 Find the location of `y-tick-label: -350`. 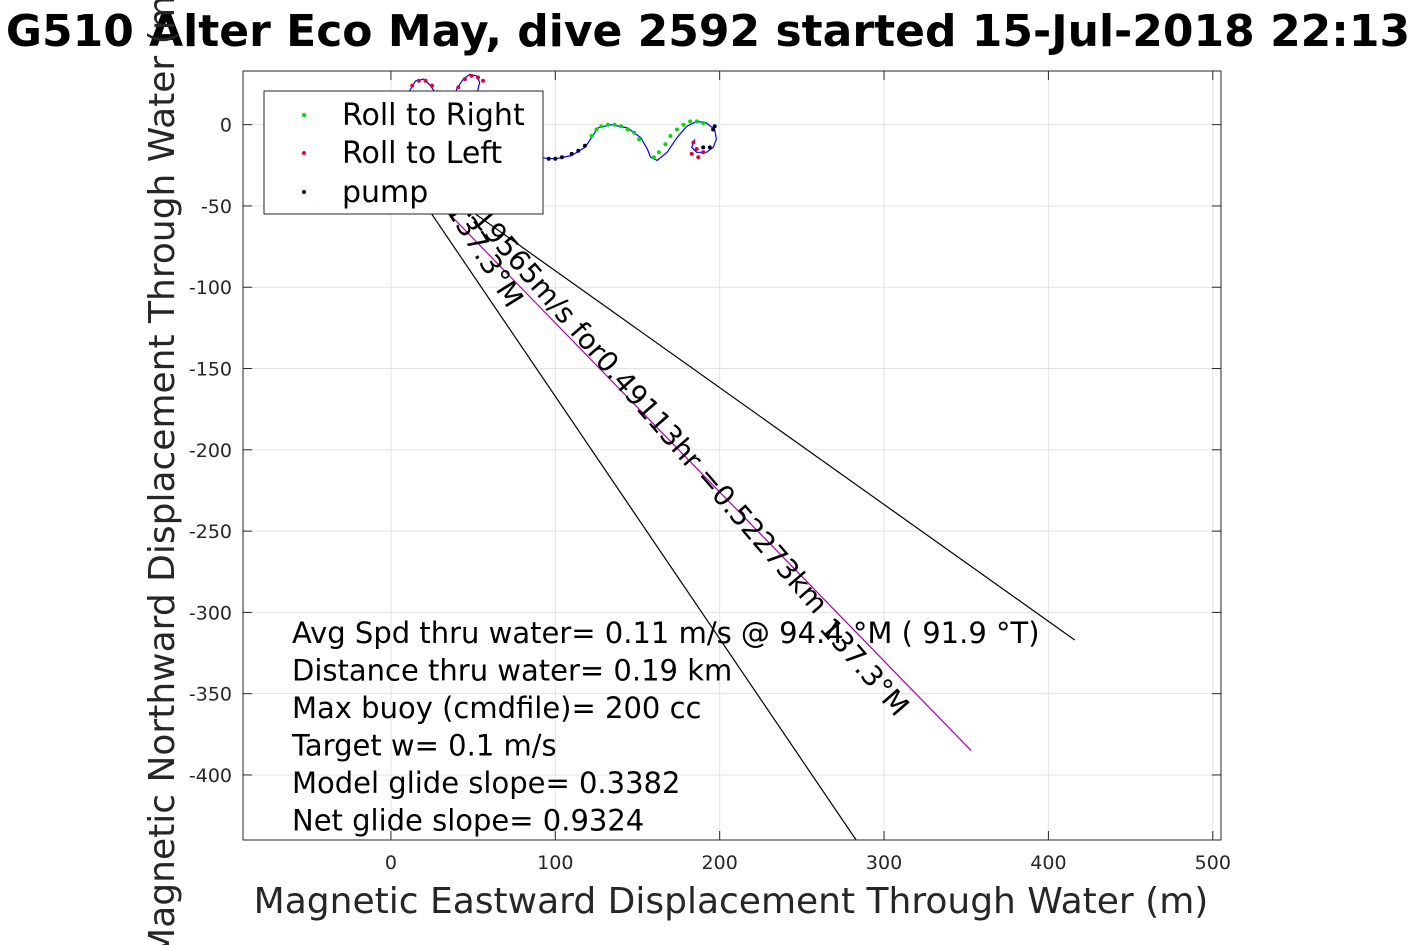

y-tick-label: -350 is located at coordinates (210, 695).